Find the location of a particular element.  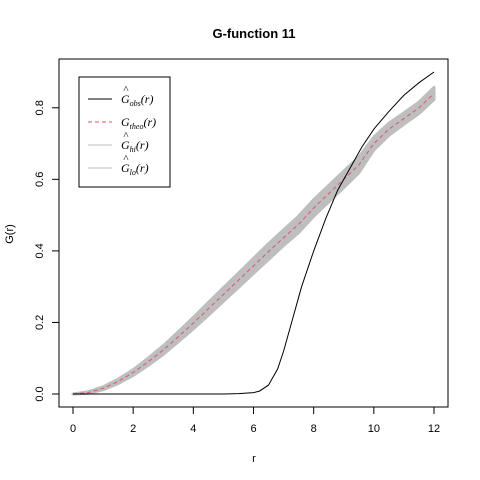

legend-box is located at coordinates (124, 132).